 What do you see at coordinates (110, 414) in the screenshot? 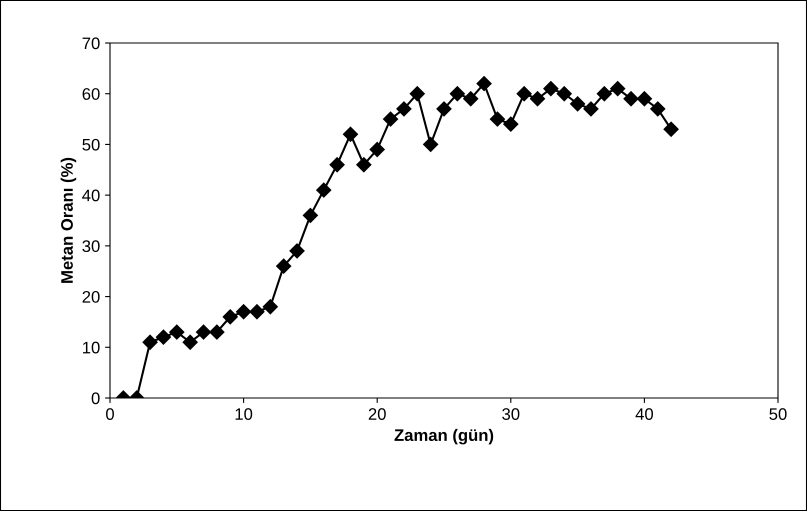
I see `x-tick-label: 0` at bounding box center [110, 414].